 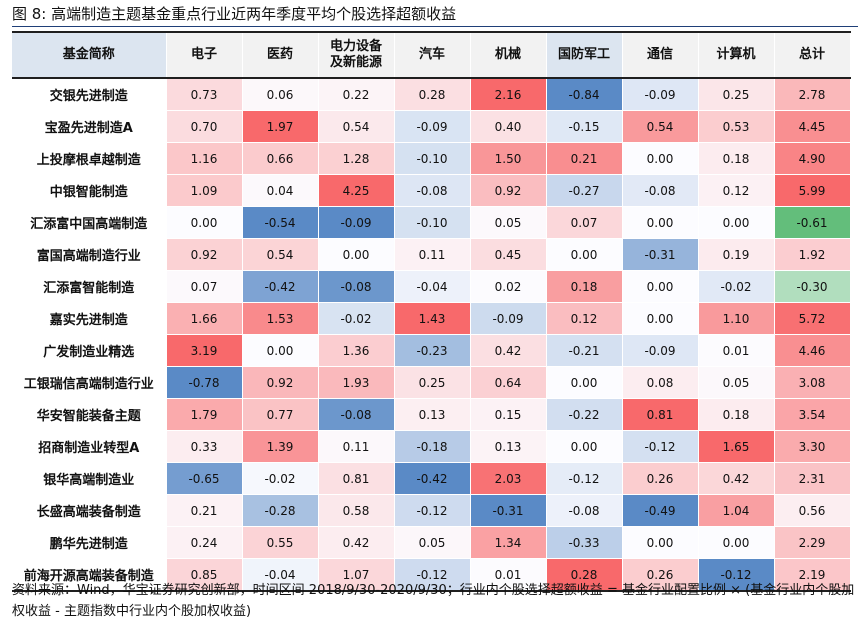 I want to click on value-cell: -0.78, so click(x=204, y=382).